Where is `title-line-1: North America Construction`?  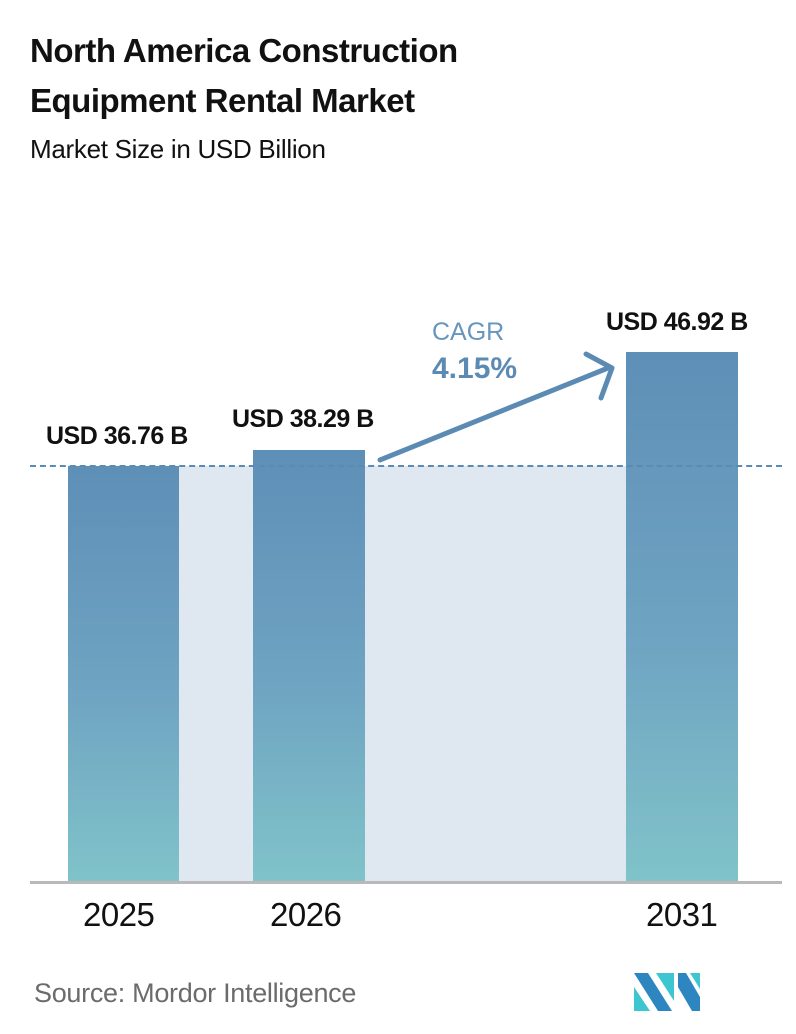 title-line-1: North America Construction is located at coordinates (244, 50).